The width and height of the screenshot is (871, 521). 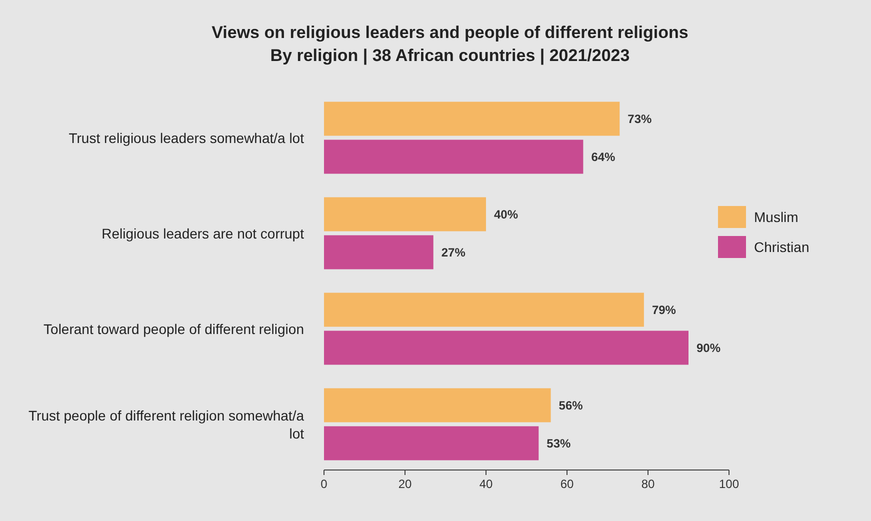 I want to click on x-tick-label: 0, so click(x=324, y=484).